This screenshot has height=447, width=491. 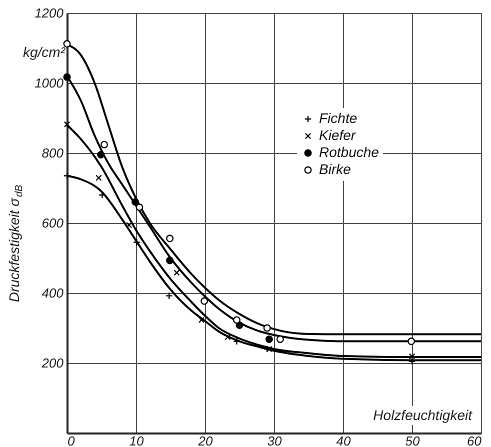 I want to click on x-tick-label: 50, so click(x=412, y=440).